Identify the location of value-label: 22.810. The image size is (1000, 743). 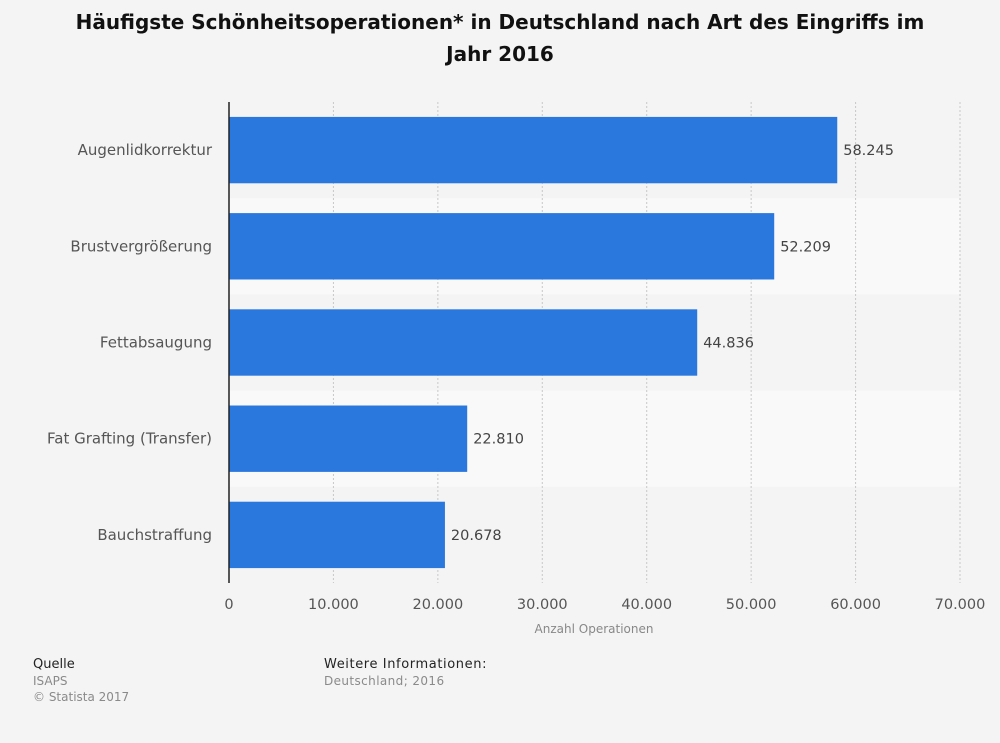
(498, 440).